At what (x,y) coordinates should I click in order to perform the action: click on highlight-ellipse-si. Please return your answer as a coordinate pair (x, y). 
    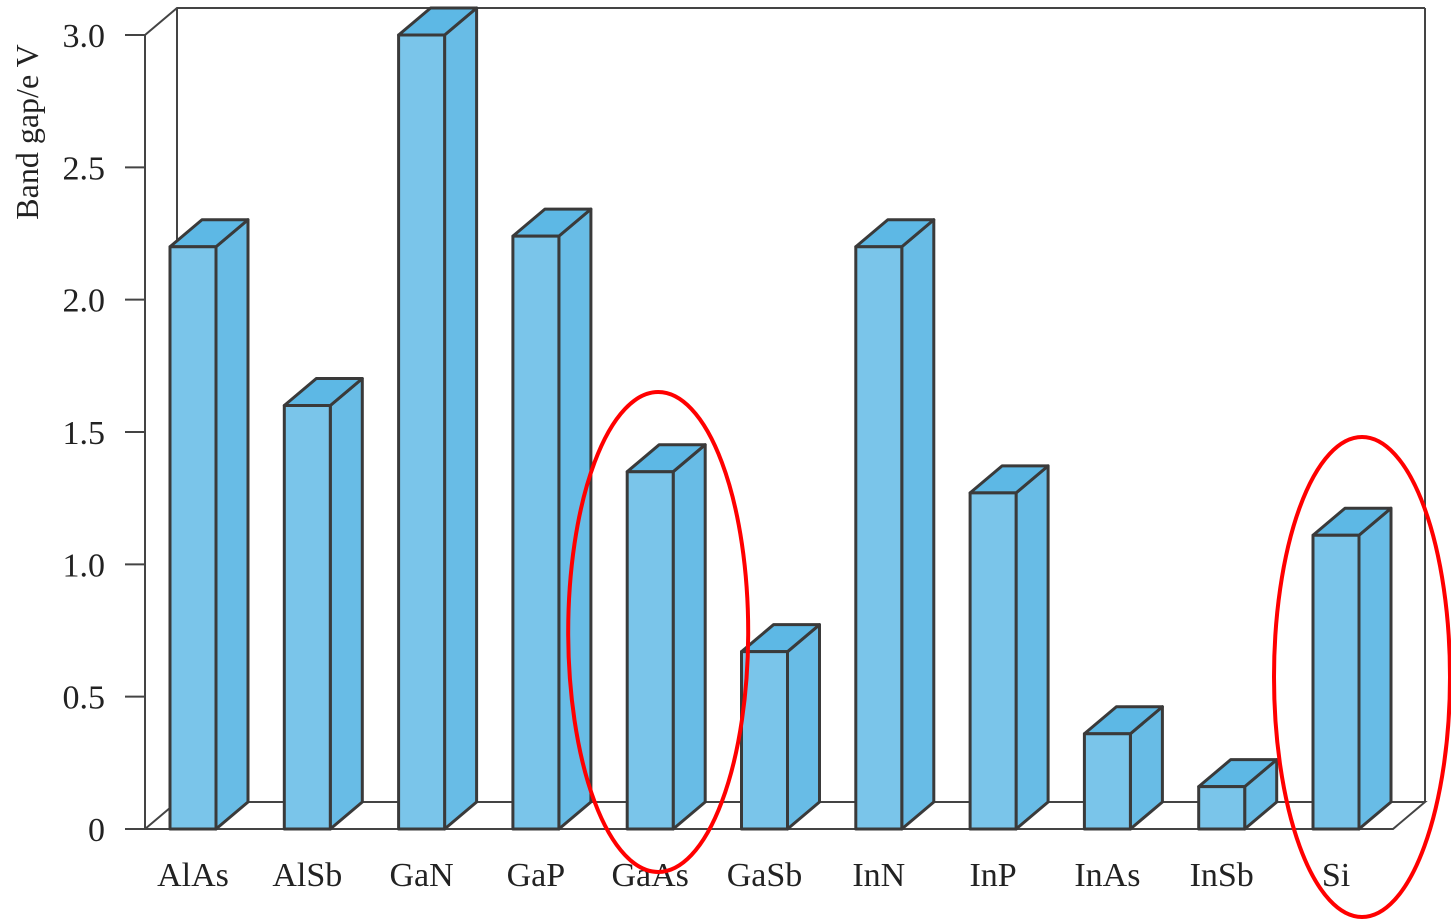
    Looking at the image, I should click on (1361, 677).